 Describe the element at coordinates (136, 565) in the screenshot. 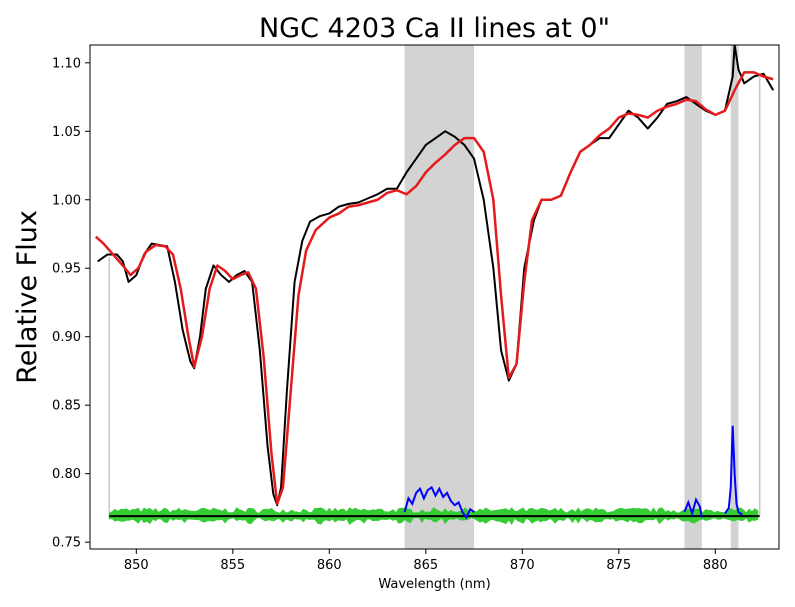

I see `x-tick-label: 850` at that location.